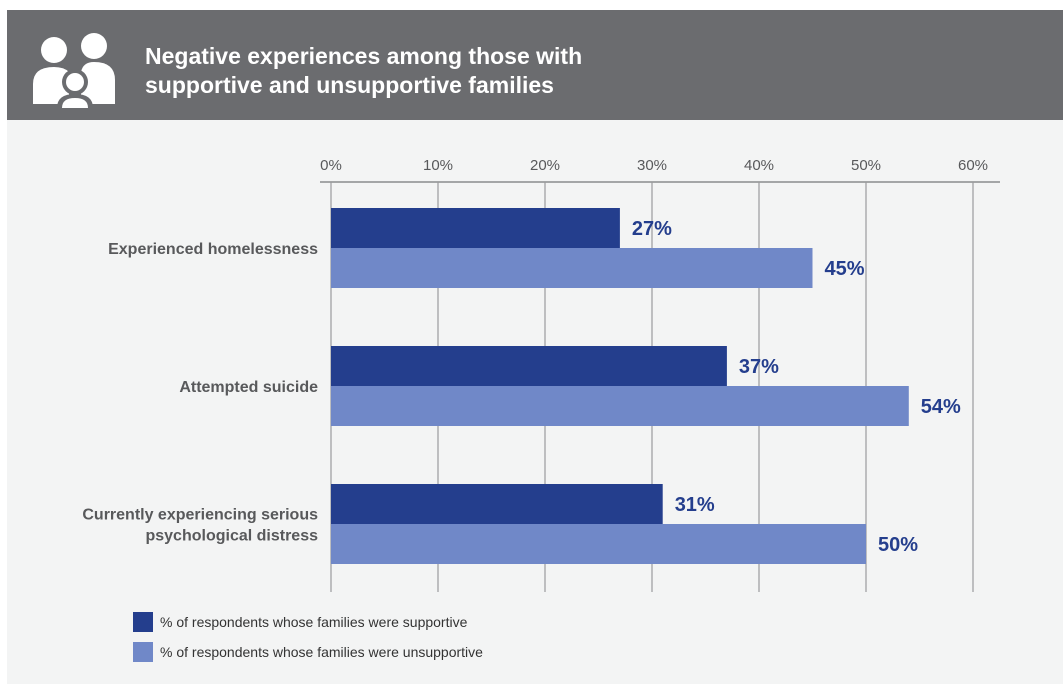  I want to click on category-label: Attempted suicide, so click(248, 387).